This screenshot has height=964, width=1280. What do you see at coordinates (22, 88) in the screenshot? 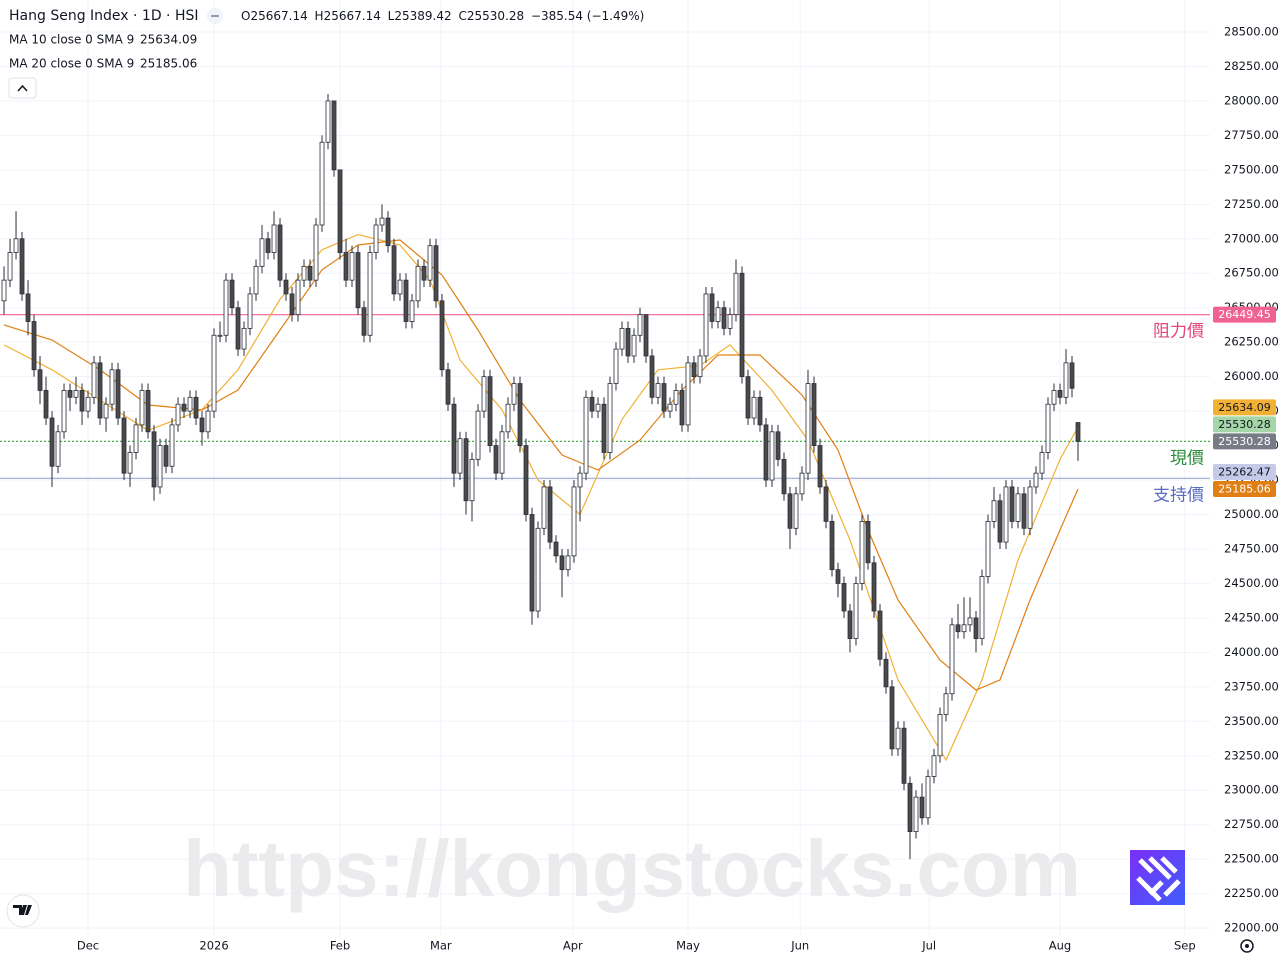
I see `collapse-button` at bounding box center [22, 88].